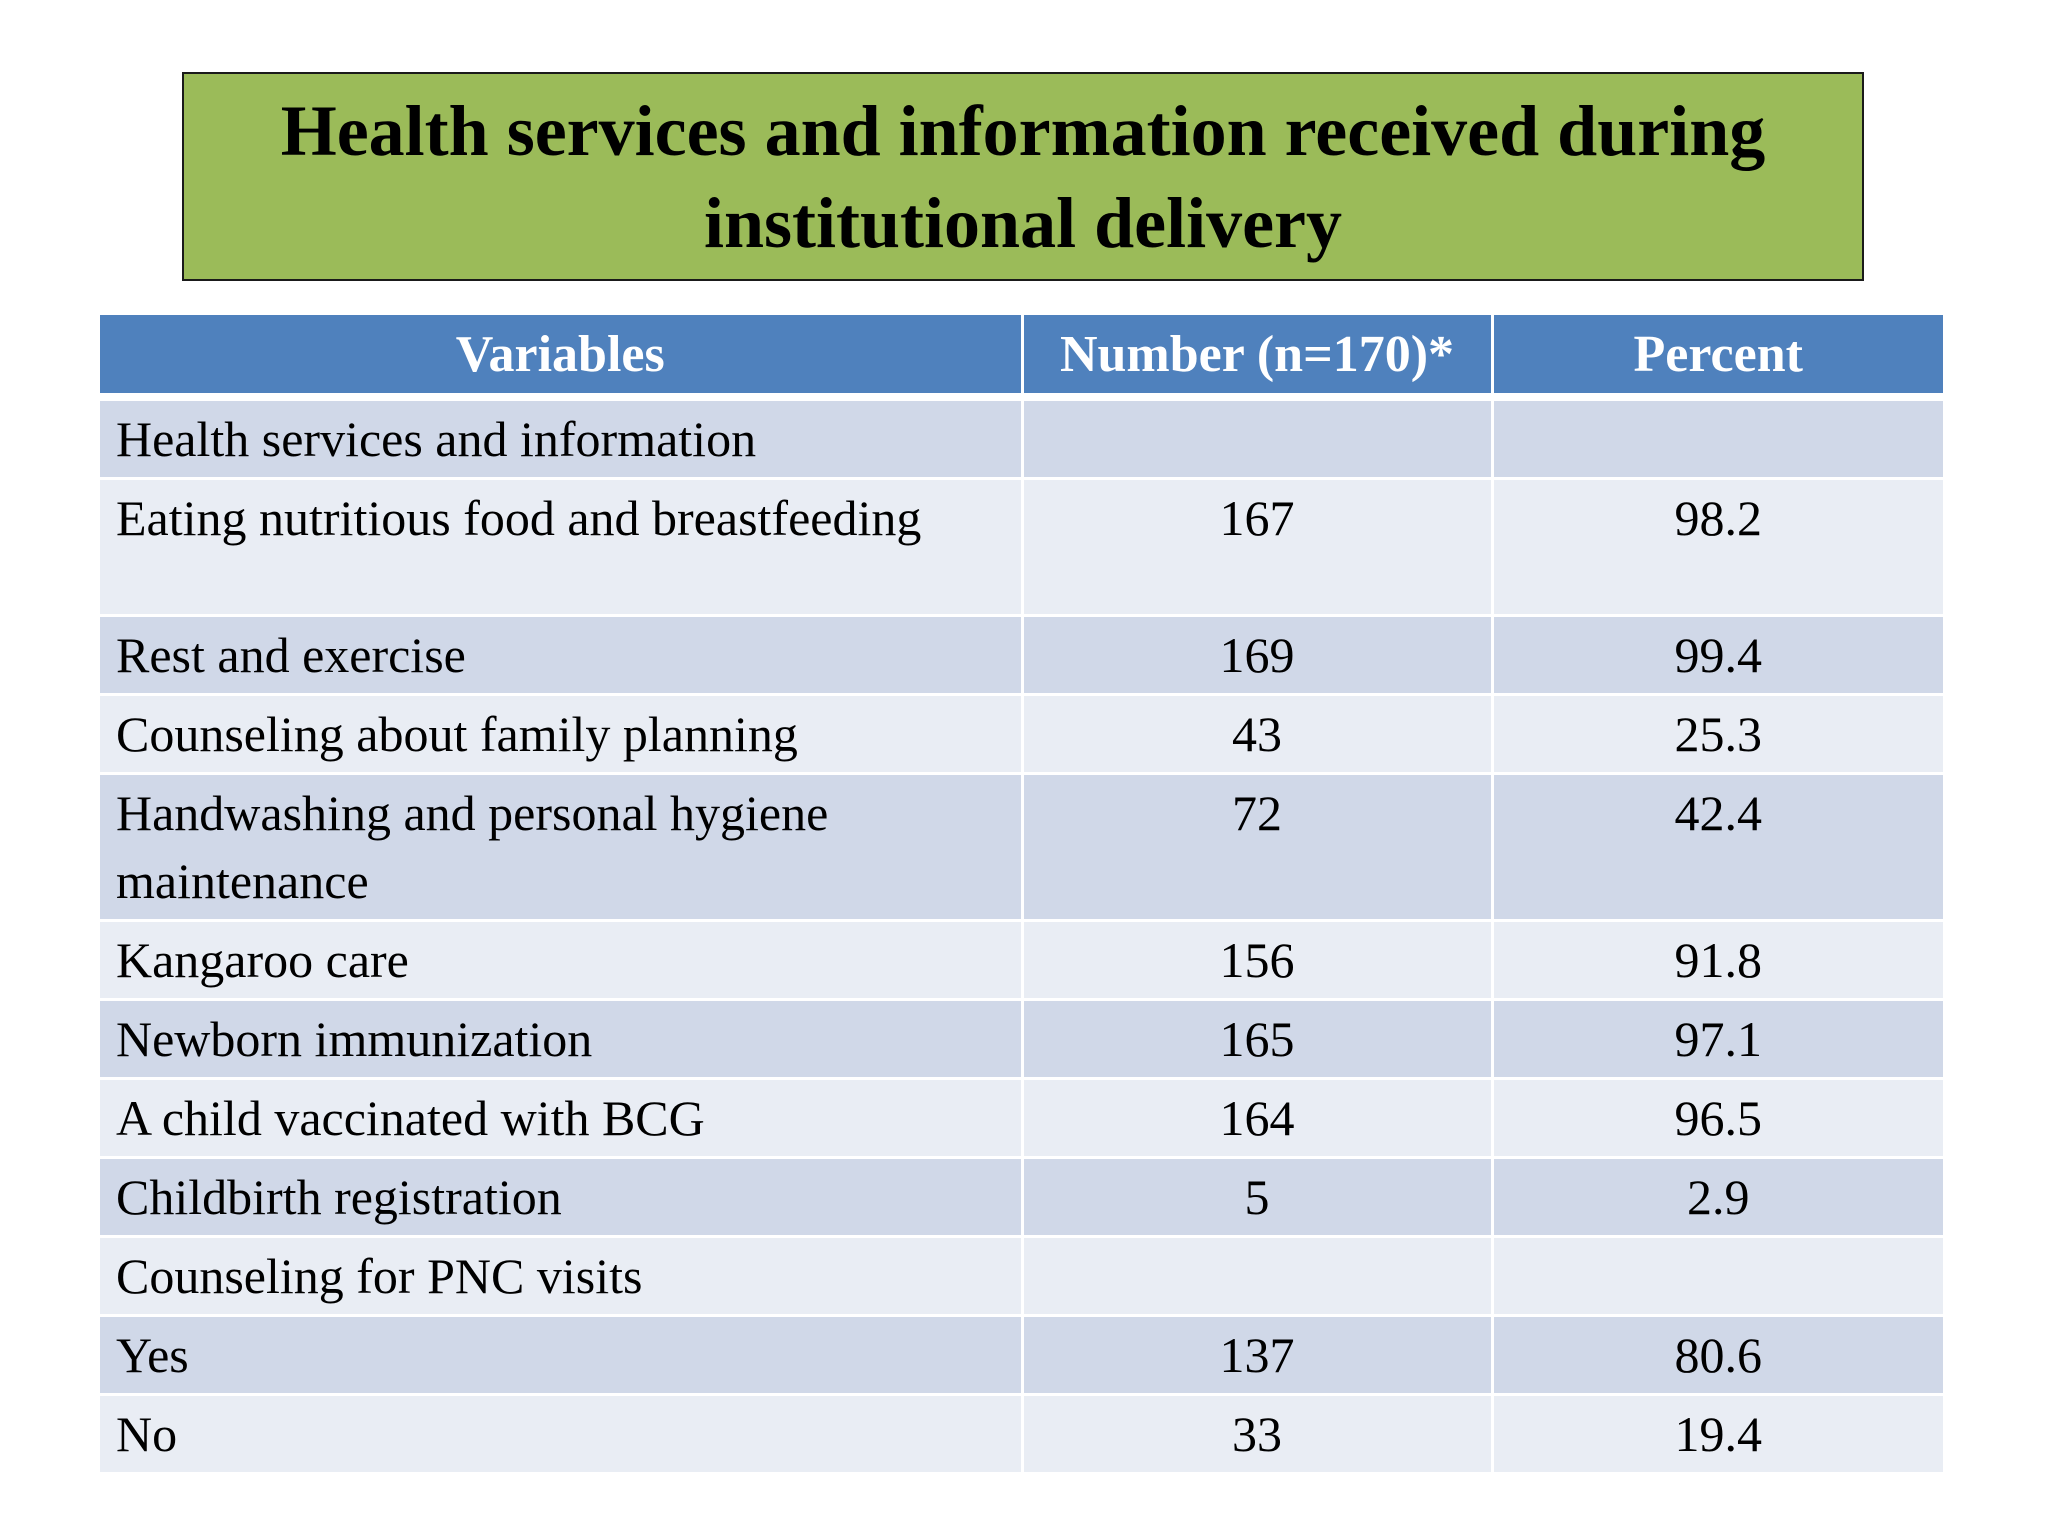 Image resolution: width=2048 pixels, height=1536 pixels. I want to click on variable-cell: Newborn immunization, so click(561, 1039).